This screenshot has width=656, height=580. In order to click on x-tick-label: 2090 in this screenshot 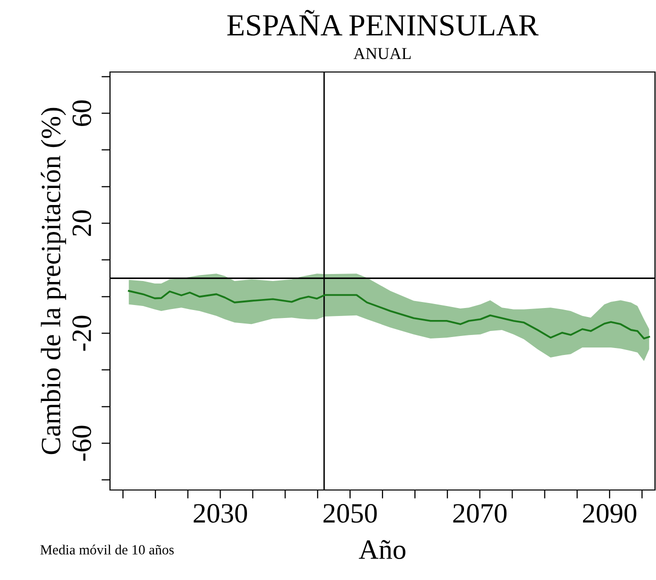, I will do `click(609, 513)`.